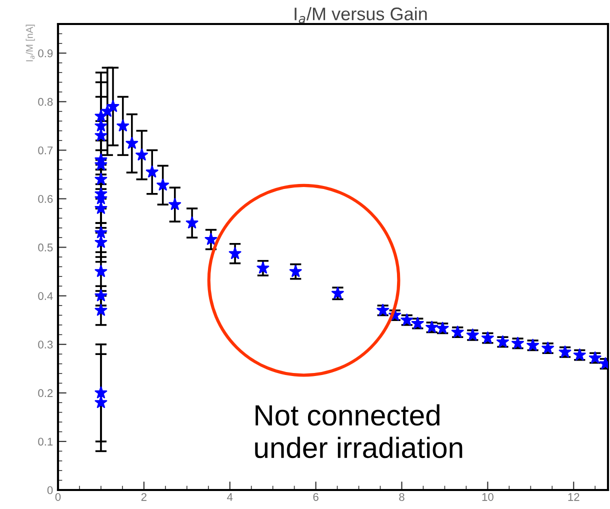  Describe the element at coordinates (45, 296) in the screenshot. I see `y-tick-label: 0.4` at that location.